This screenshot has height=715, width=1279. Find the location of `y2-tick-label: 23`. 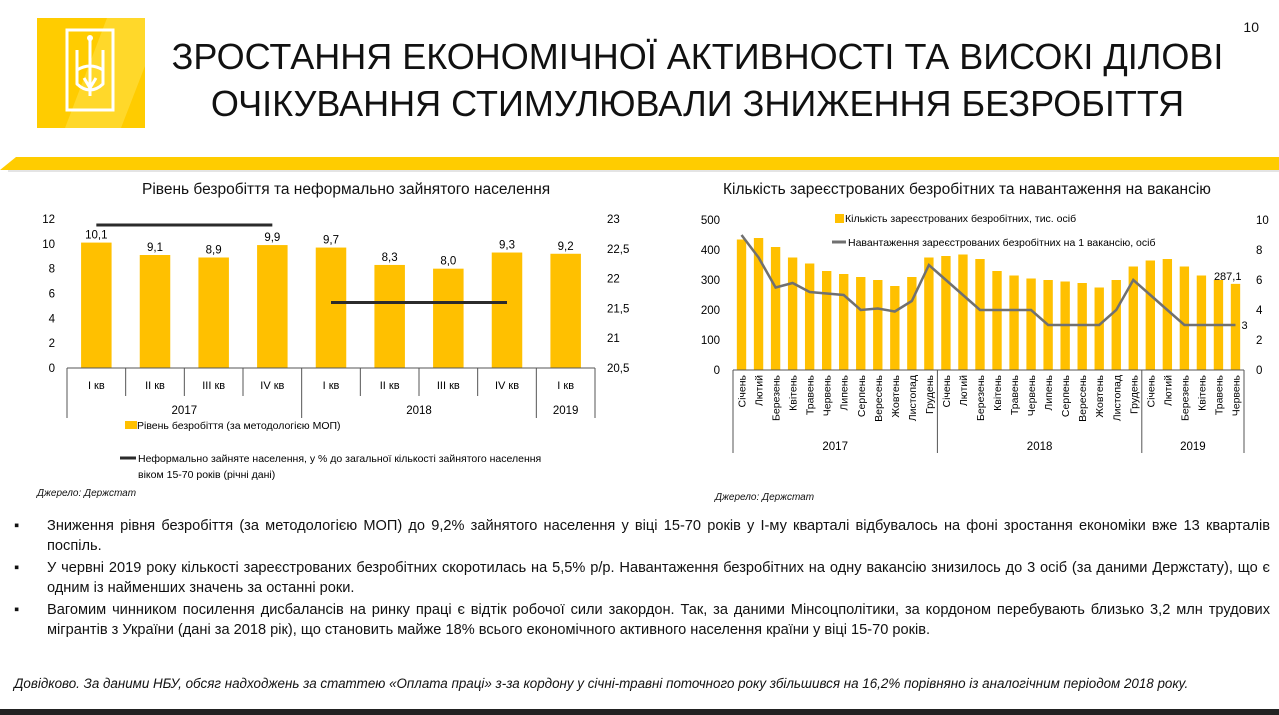

y2-tick-label: 23 is located at coordinates (613, 220).